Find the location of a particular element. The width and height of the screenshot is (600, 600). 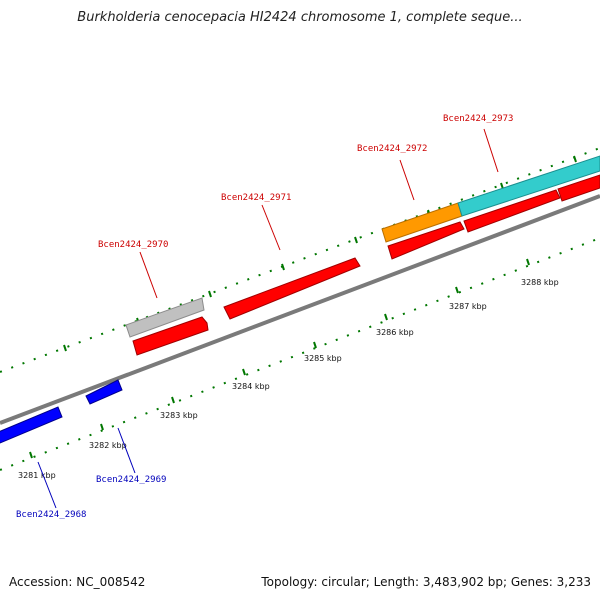

gene-label-bcen2424-2970: Bcen2424_2970 is located at coordinates (133, 245).